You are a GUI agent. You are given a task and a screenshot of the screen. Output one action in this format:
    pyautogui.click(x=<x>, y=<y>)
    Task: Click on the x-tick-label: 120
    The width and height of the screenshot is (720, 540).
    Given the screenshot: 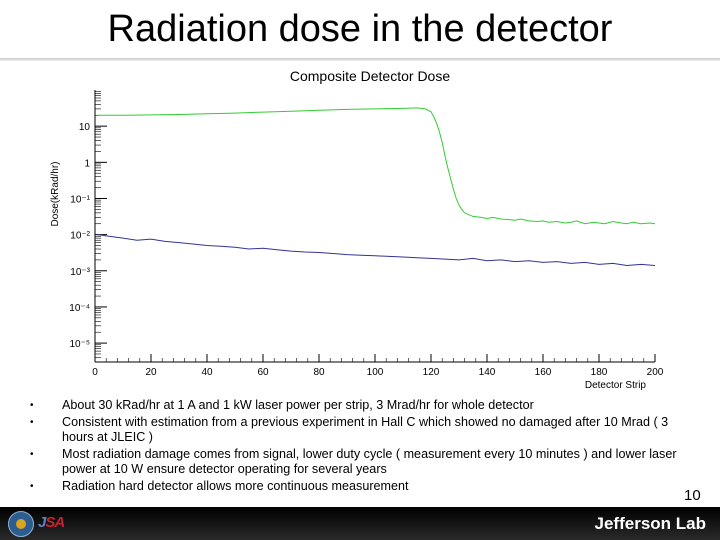 What is the action you would take?
    pyautogui.click(x=431, y=372)
    